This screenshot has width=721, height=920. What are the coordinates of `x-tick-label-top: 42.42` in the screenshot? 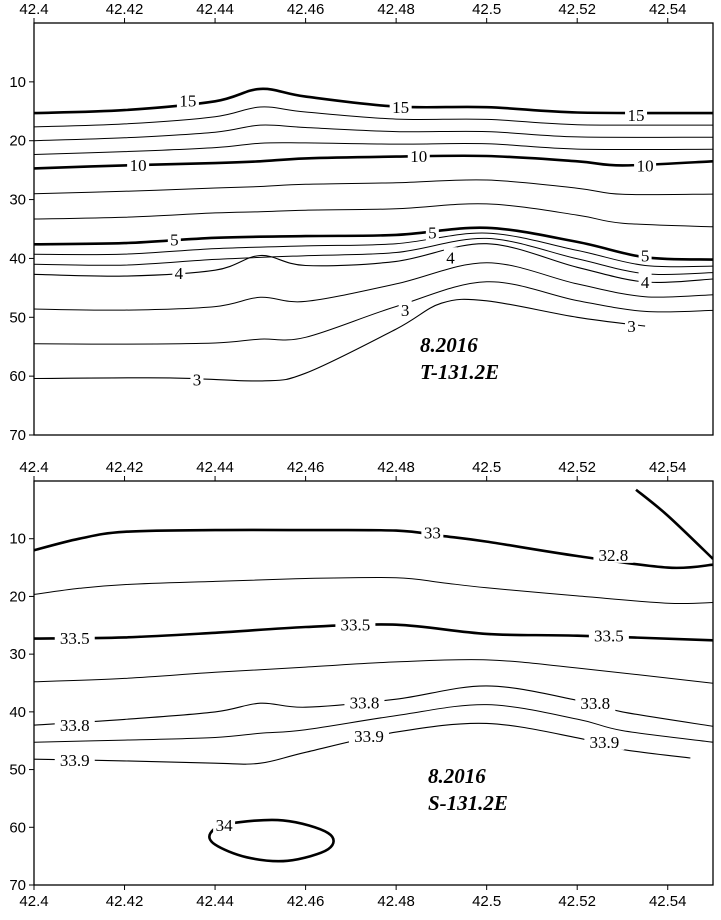 It's located at (125, 9).